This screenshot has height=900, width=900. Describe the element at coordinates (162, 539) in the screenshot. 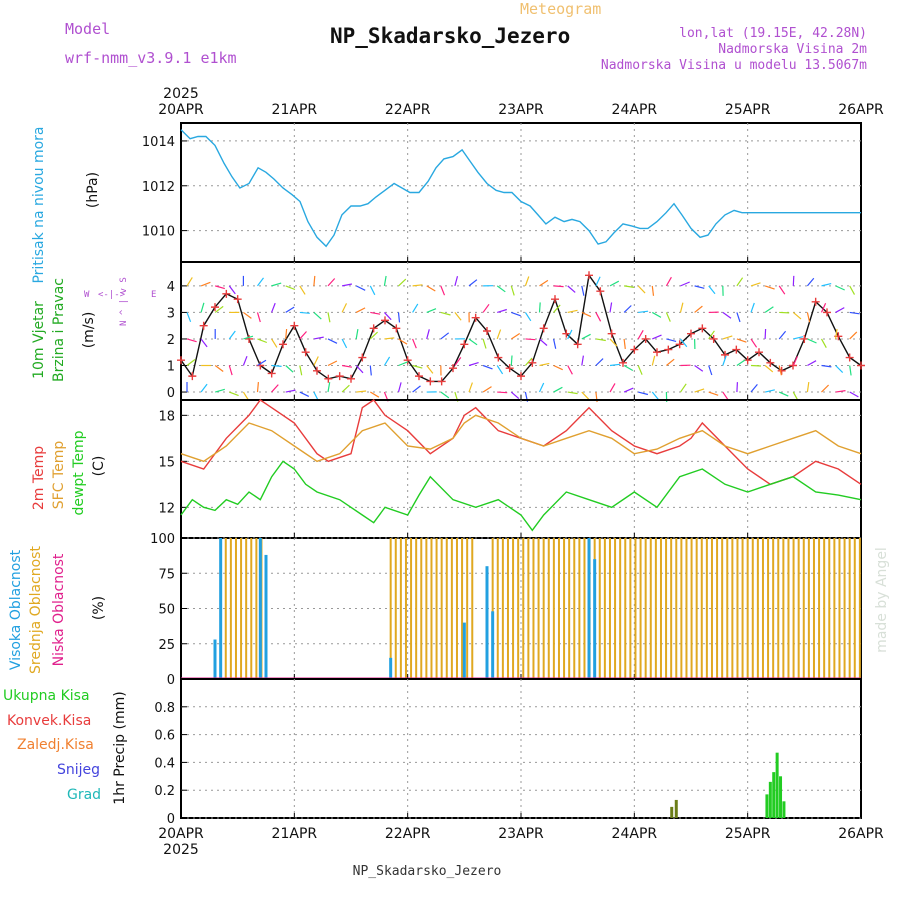

I see `y-tick-label: 100` at that location.